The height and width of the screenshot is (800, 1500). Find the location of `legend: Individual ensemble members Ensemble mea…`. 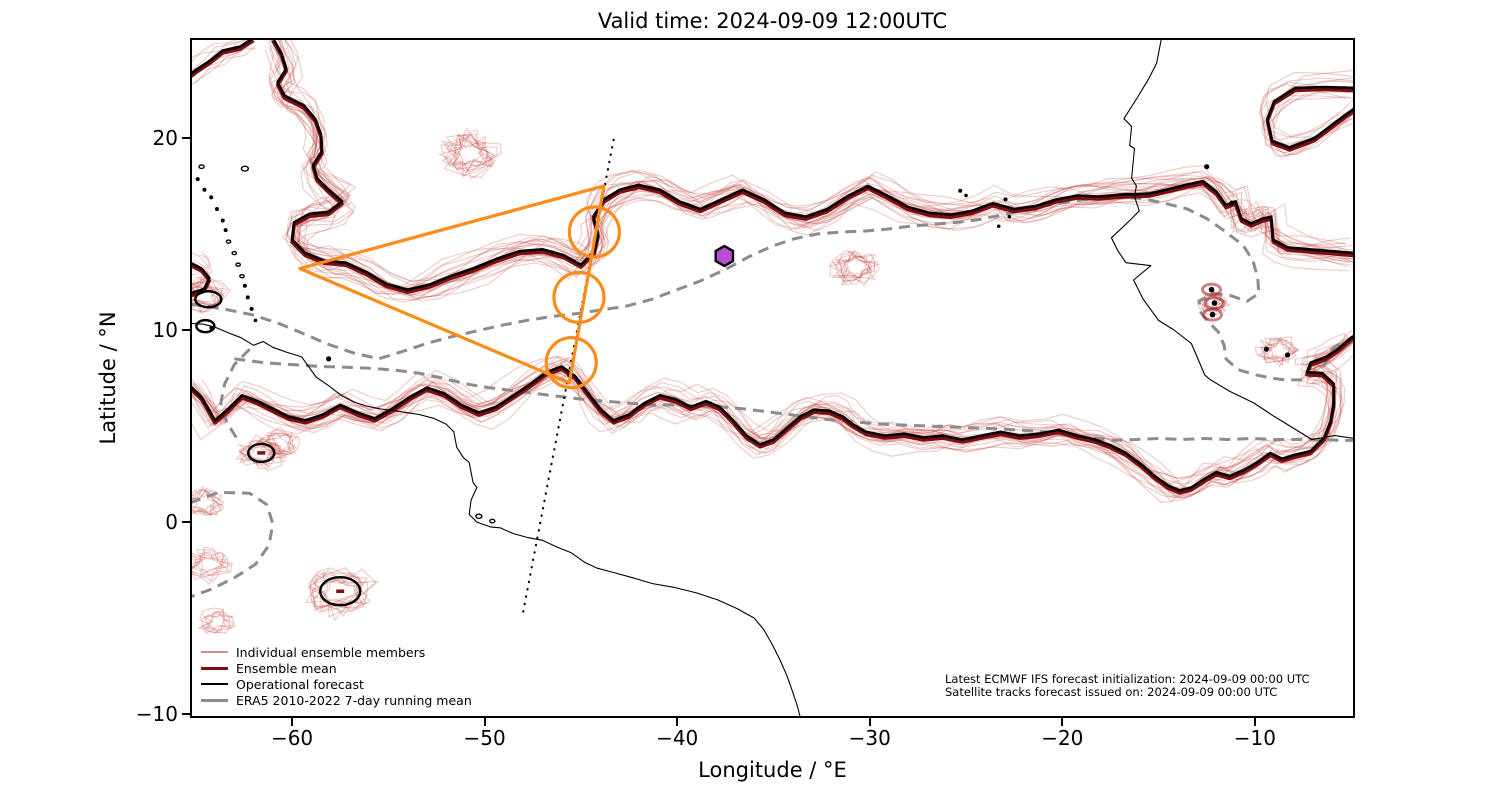

legend: Individual ensemble members Ensemble mea… is located at coordinates (336, 676).